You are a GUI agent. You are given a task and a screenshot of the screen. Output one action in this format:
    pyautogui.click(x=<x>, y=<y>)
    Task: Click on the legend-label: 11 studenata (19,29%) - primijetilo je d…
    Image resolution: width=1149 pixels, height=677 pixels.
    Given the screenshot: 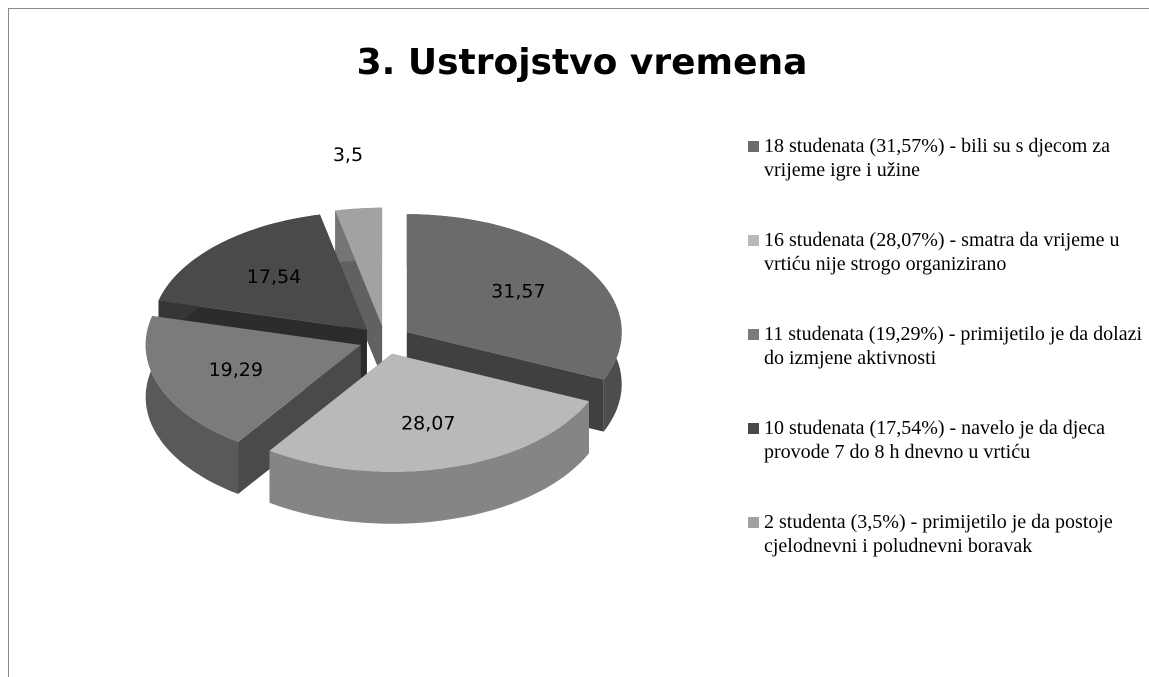 What is the action you would take?
    pyautogui.click(x=953, y=346)
    